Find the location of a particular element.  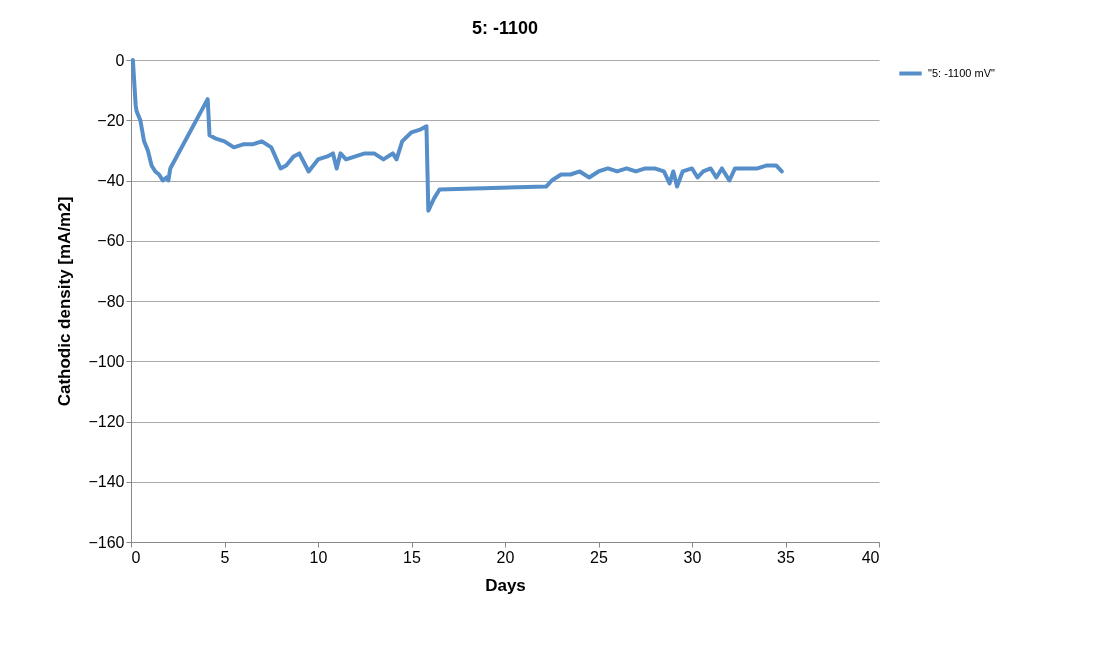

y-tick-label: −80 is located at coordinates (111, 301).